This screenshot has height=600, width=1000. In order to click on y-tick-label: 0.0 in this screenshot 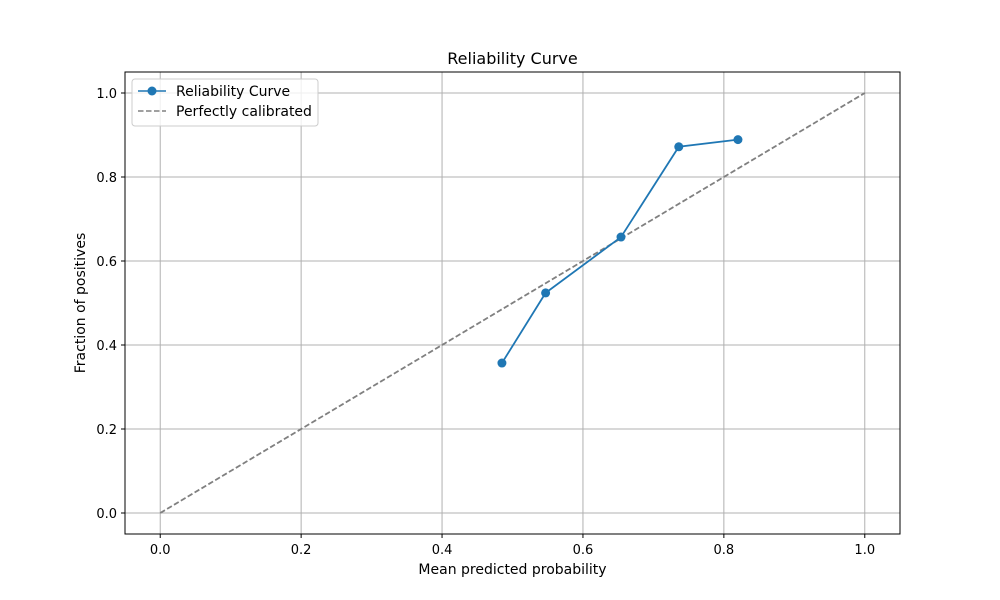, I will do `click(106, 514)`.